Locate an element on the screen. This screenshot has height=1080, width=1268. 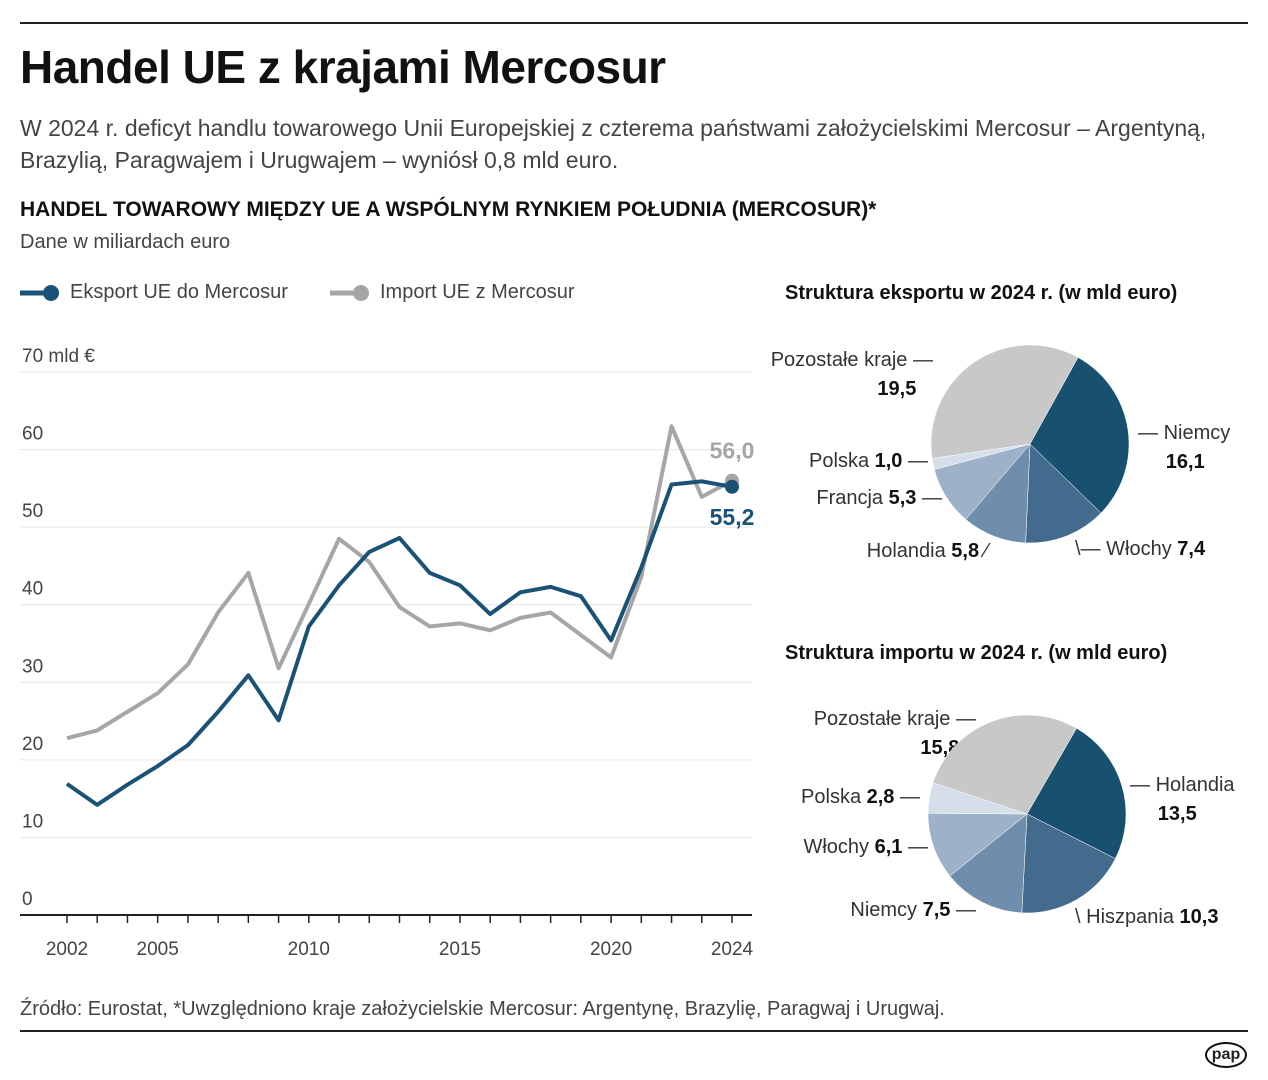
end-value-label: 56,0 is located at coordinates (732, 451).